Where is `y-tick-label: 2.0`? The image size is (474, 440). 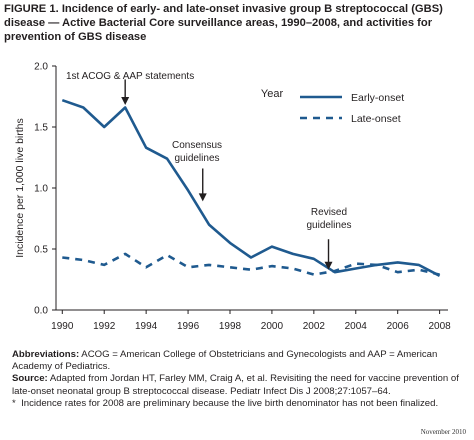
y-tick-label: 2.0 is located at coordinates (41, 67).